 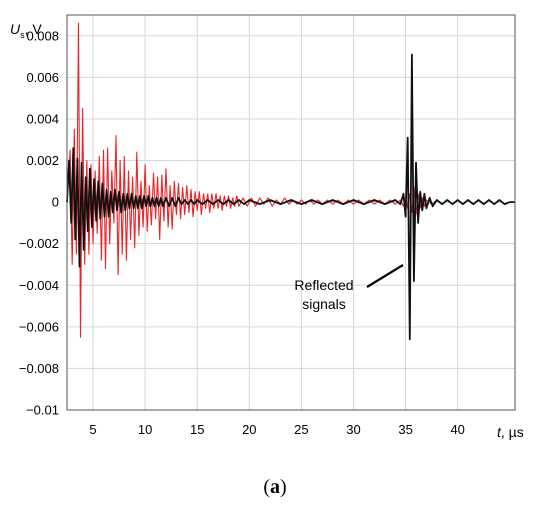 What do you see at coordinates (323, 285) in the screenshot?
I see `annotation-line-1: Reflected` at bounding box center [323, 285].